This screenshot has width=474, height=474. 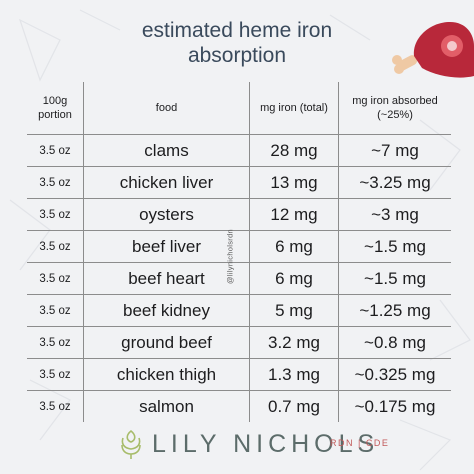 I want to click on table-row: 3.5 oz beef liver 6 mg ~1.5 mg, so click(x=239, y=246).